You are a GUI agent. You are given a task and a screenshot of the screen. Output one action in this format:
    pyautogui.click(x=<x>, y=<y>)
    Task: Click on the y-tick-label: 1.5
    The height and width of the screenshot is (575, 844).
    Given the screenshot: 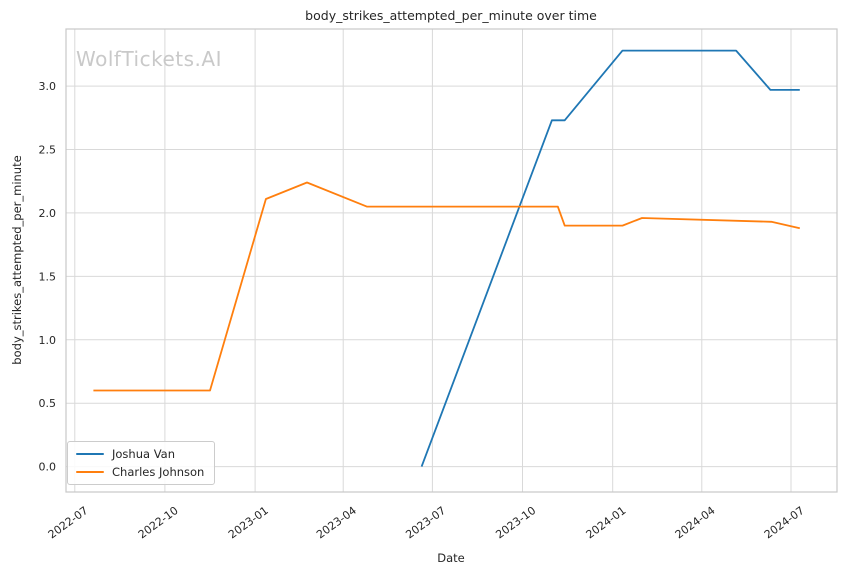 What is the action you would take?
    pyautogui.click(x=48, y=276)
    